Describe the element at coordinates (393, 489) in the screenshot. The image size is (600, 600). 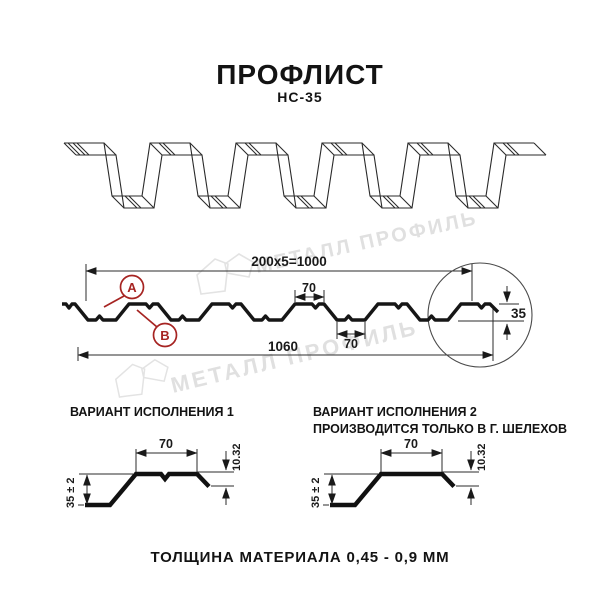
I see `variant-2-profile-line` at that location.